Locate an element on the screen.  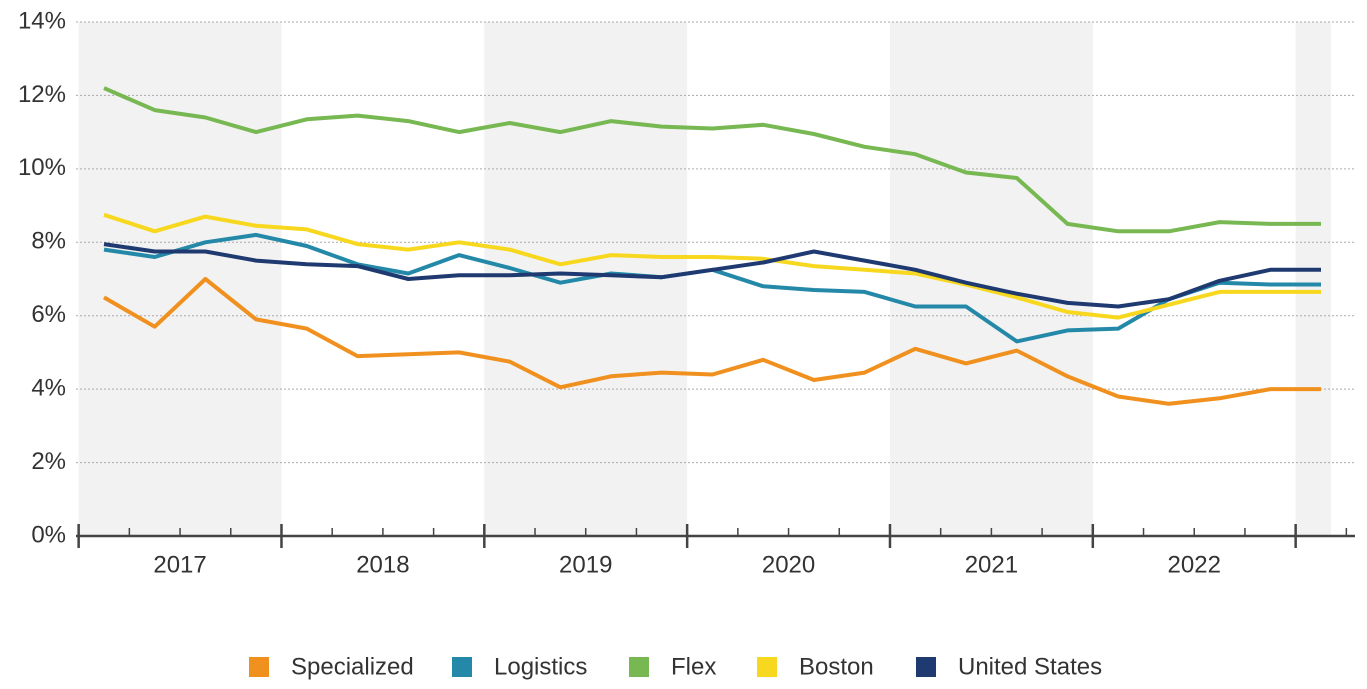
x-tick-label: 2019 is located at coordinates (585, 564).